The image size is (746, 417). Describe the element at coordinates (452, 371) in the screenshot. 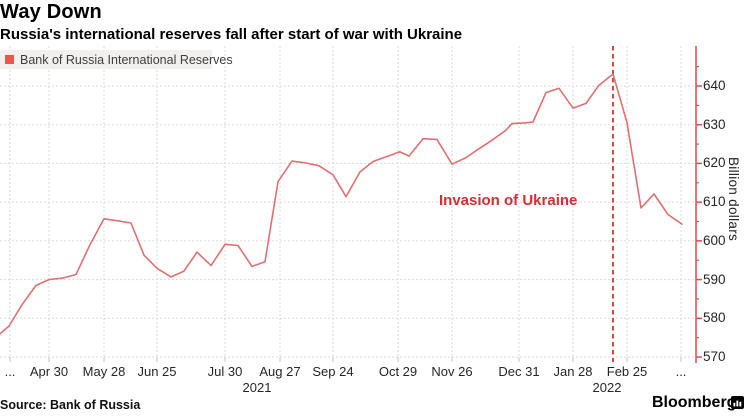

I see `x-tick-label: Nov 26` at that location.